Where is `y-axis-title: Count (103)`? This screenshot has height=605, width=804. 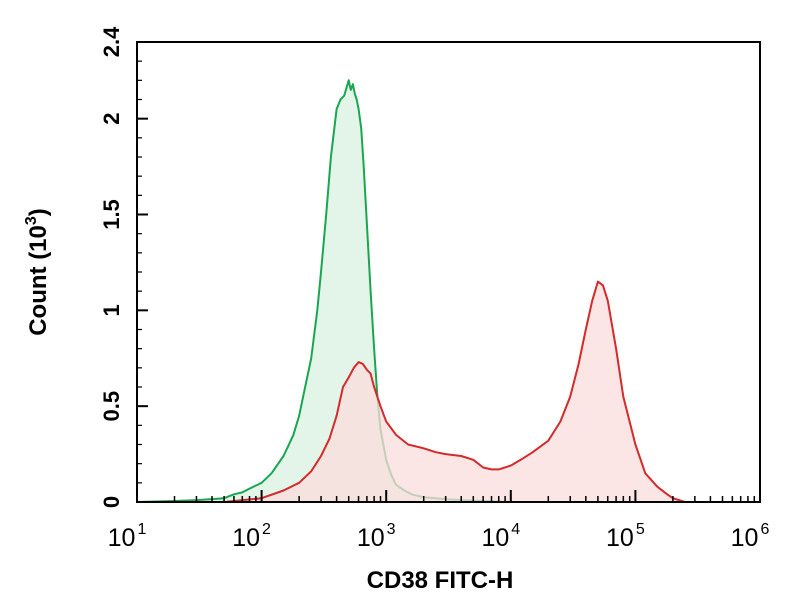
y-axis-title: Count (103) is located at coordinates (37, 272).